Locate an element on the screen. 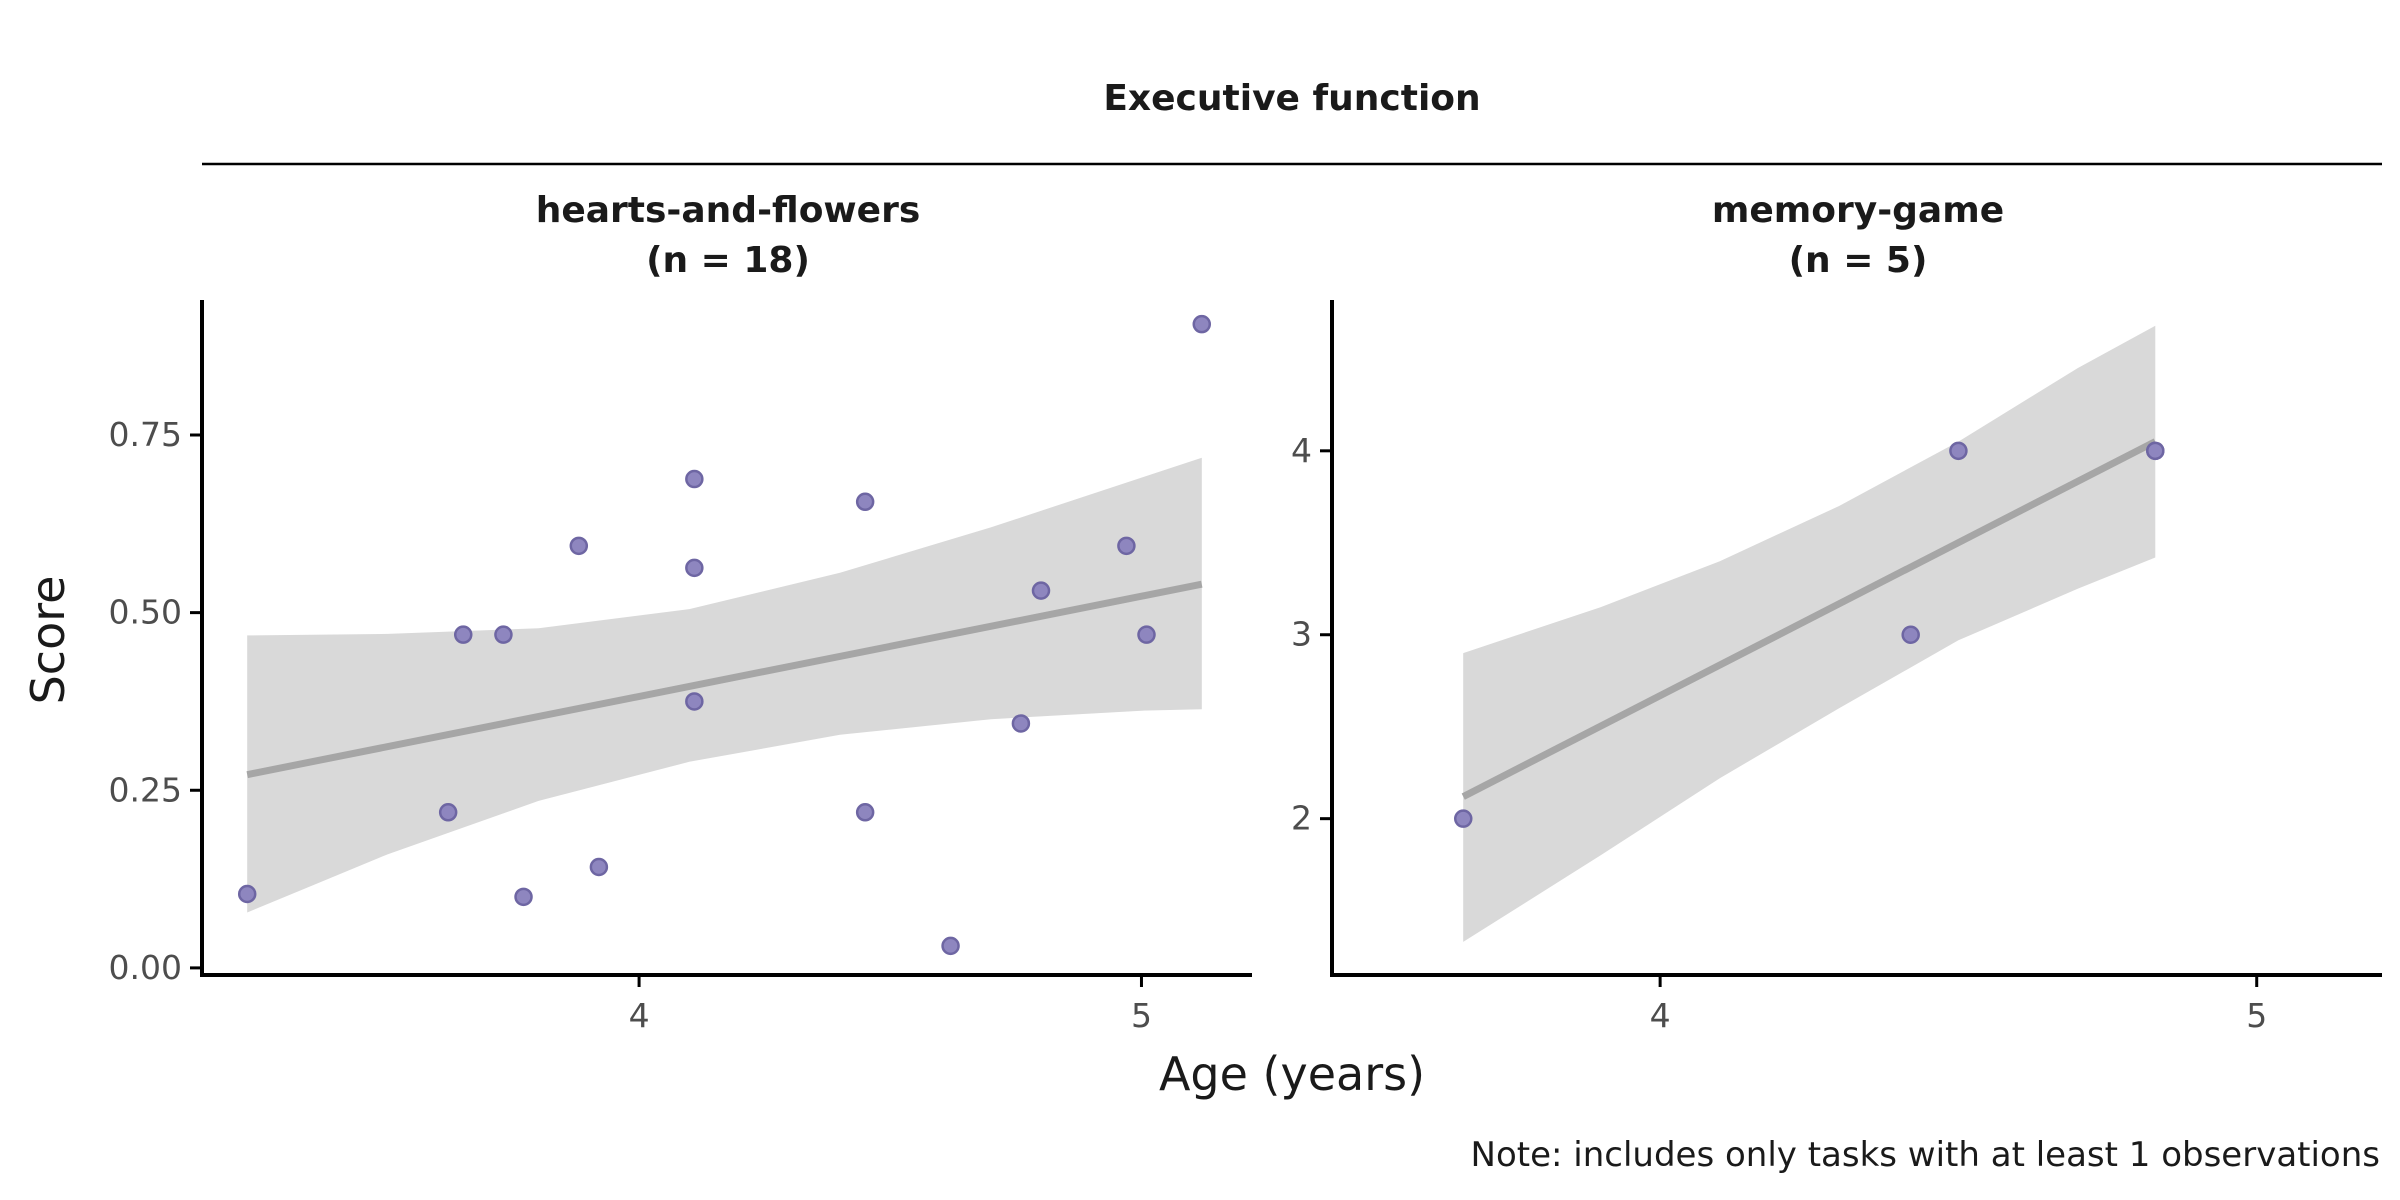  panel-title: memory-game is located at coordinates (1858, 210).